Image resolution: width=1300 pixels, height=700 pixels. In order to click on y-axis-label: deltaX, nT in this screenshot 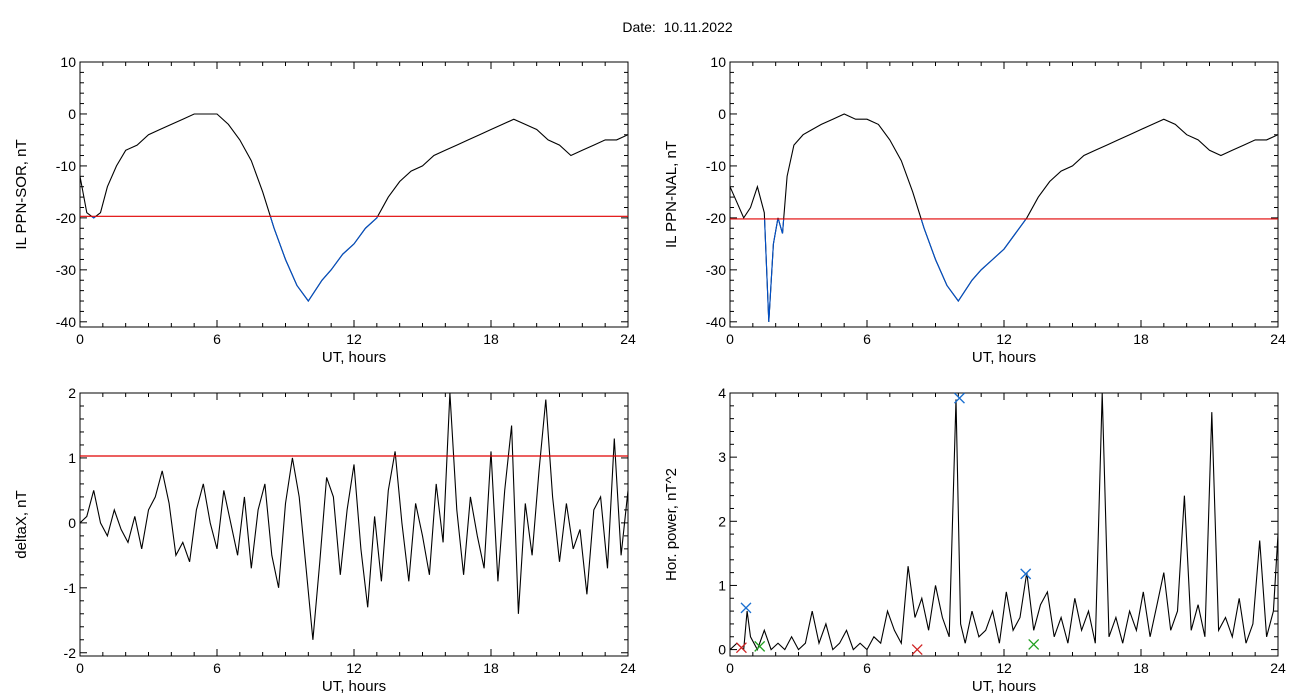, I will do `click(21, 524)`.